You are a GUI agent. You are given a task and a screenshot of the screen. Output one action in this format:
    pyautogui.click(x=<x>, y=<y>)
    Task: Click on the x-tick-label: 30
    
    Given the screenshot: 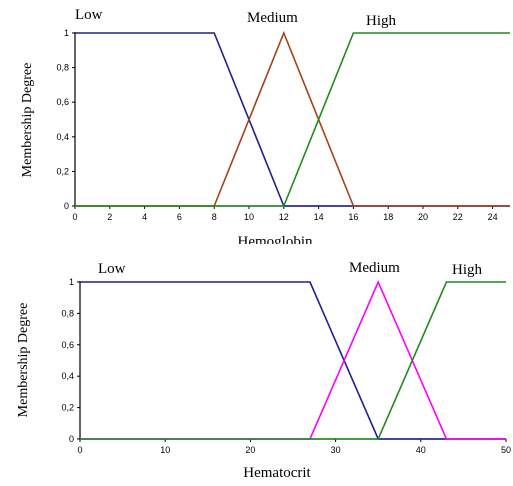 What is the action you would take?
    pyautogui.click(x=336, y=450)
    